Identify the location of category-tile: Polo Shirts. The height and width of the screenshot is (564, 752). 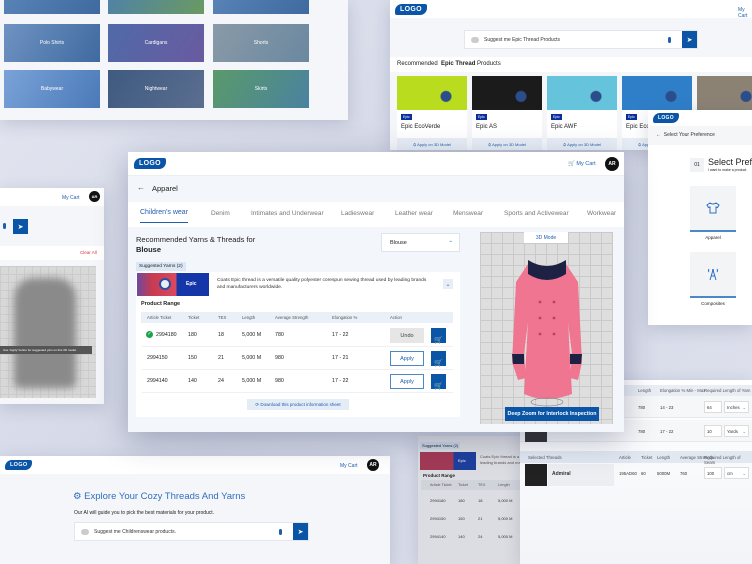
(52, 43).